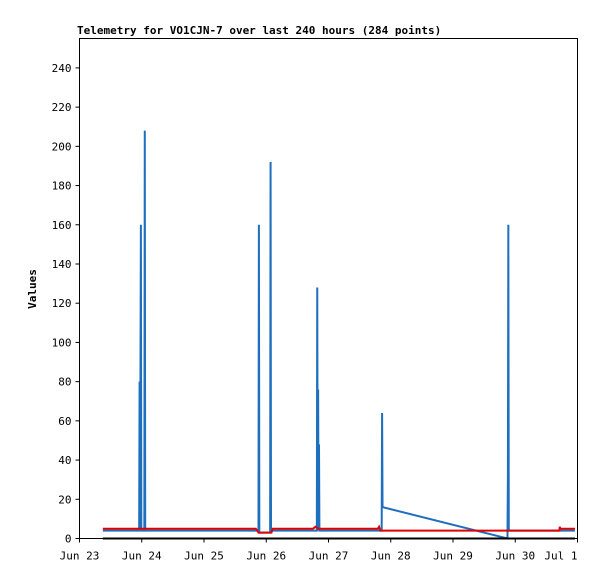  I want to click on y-tick-label: 220, so click(62, 107).